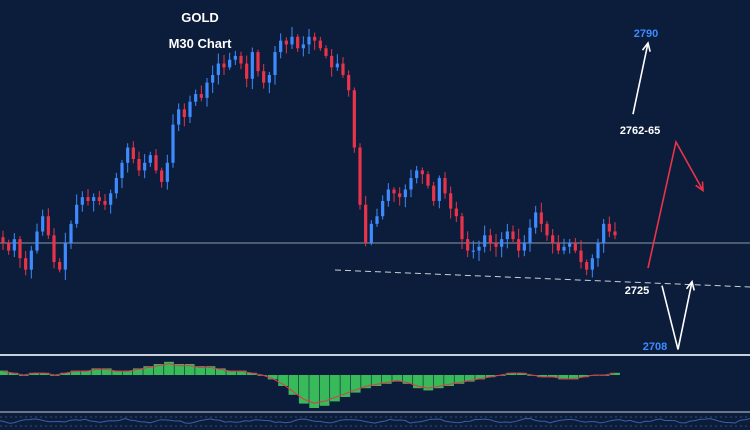 The width and height of the screenshot is (750, 430). What do you see at coordinates (641, 78) in the screenshot?
I see `white-up-arrow` at bounding box center [641, 78].